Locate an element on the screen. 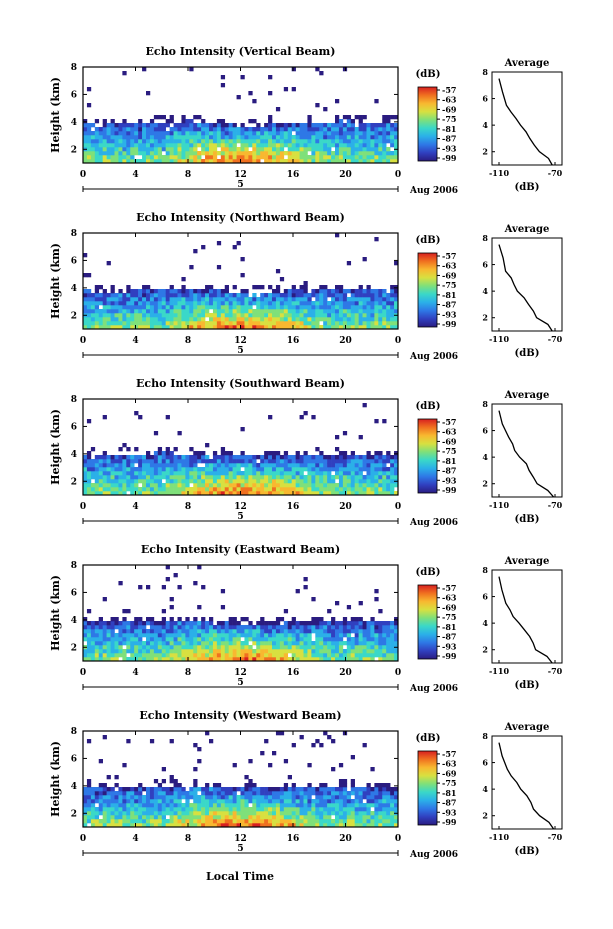 This screenshot has height=929, width=613. y-tick-label: 8 is located at coordinates (74, 566).